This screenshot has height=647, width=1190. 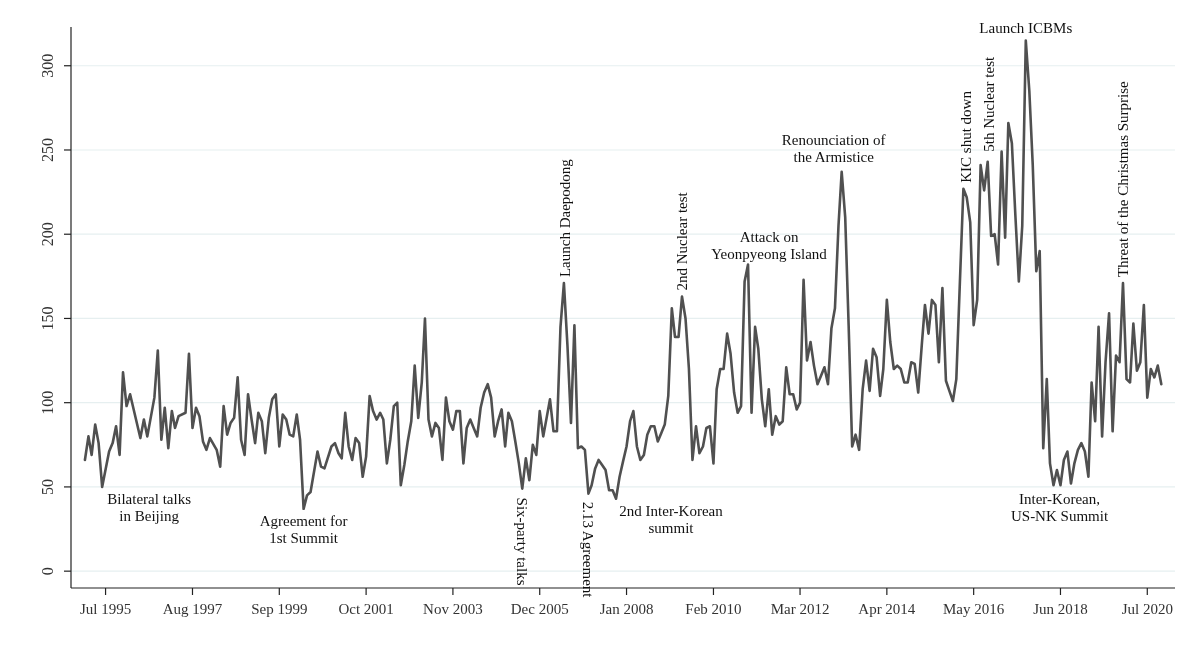 What do you see at coordinates (453, 609) in the screenshot?
I see `x-tick-label: Nov 2003` at bounding box center [453, 609].